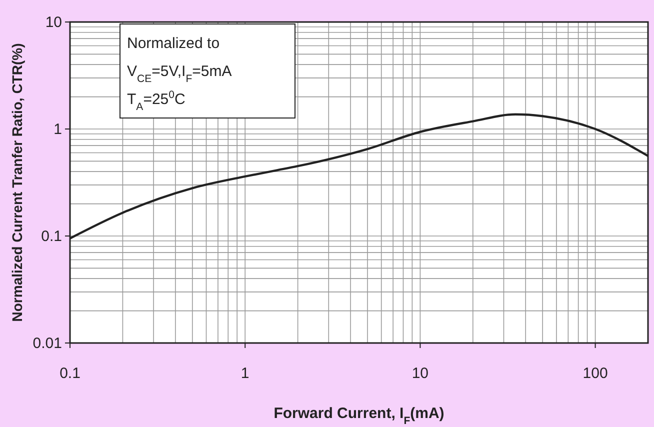 The width and height of the screenshot is (654, 427). I want to click on y-tick-label: 0.1, so click(51, 236).